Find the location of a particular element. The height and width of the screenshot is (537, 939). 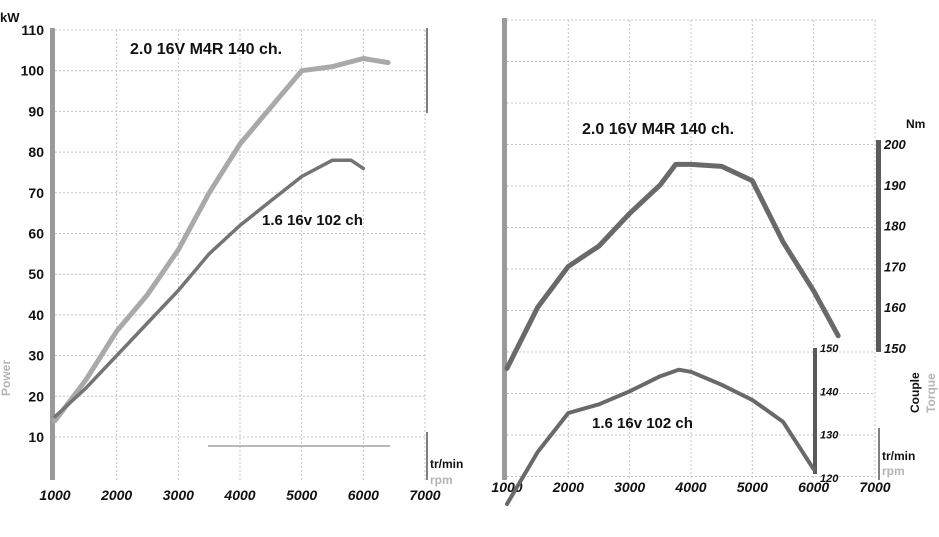

torque-label-140: 2.0 16V M4R 140 ch. is located at coordinates (658, 129).